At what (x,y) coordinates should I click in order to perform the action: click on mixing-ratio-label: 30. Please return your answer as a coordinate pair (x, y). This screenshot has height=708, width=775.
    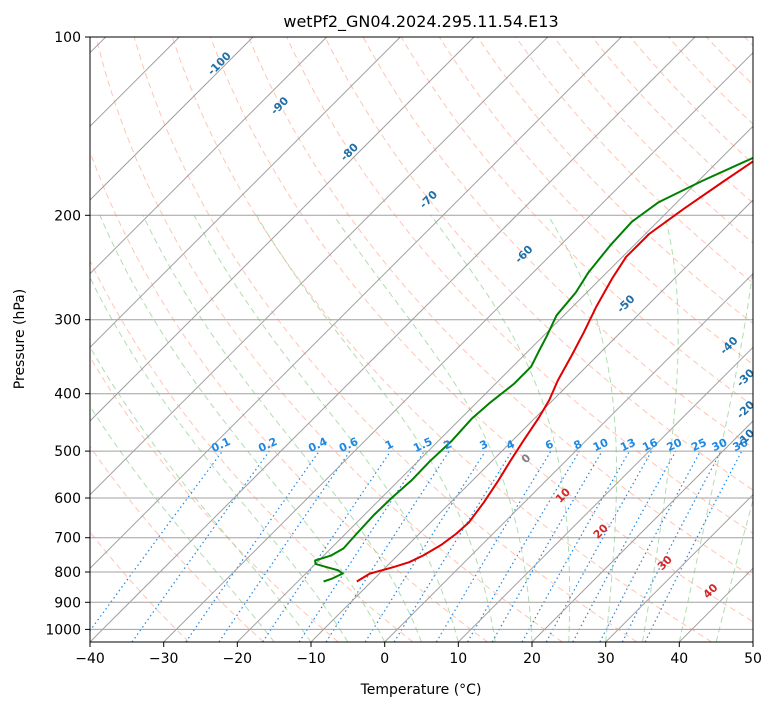
    Looking at the image, I should click on (720, 445).